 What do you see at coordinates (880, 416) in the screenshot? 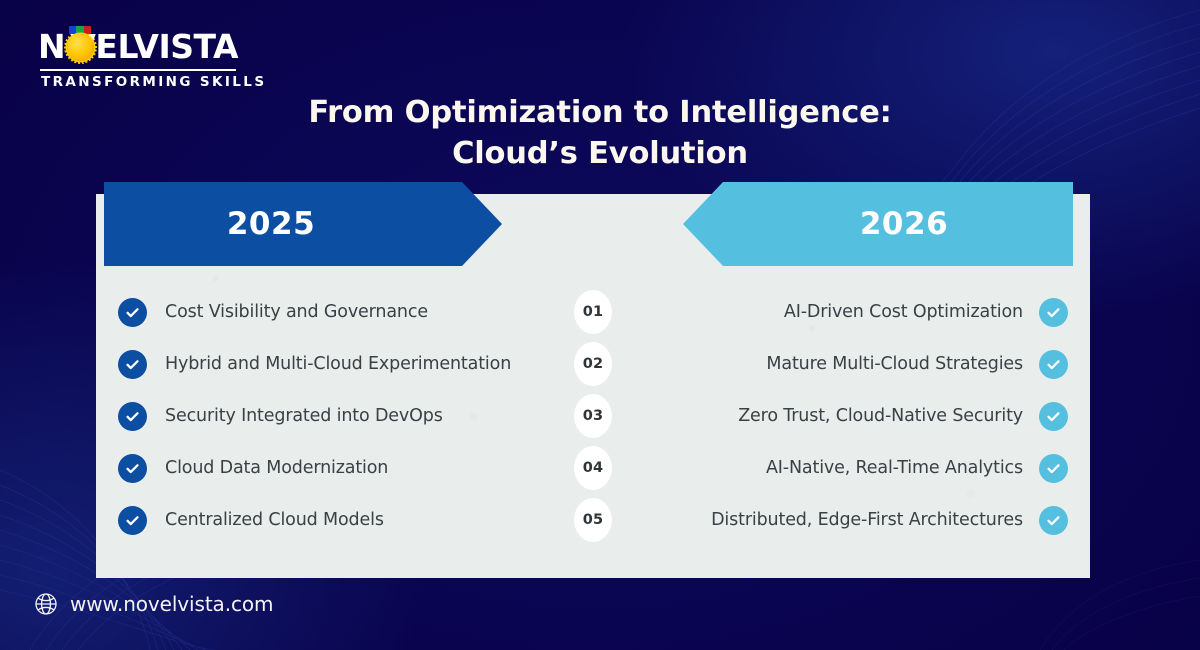
I see `row-right-label: Zero Trust, Cloud-Native Security` at bounding box center [880, 416].